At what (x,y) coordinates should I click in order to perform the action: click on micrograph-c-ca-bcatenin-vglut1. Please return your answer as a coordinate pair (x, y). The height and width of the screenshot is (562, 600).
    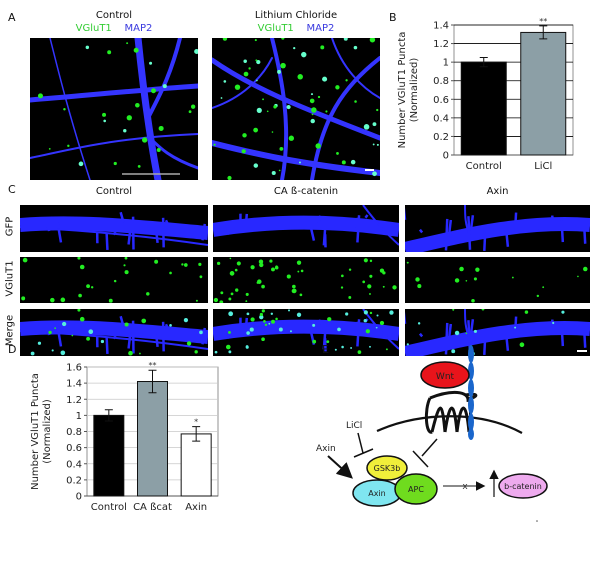
    Looking at the image, I should click on (306, 280).